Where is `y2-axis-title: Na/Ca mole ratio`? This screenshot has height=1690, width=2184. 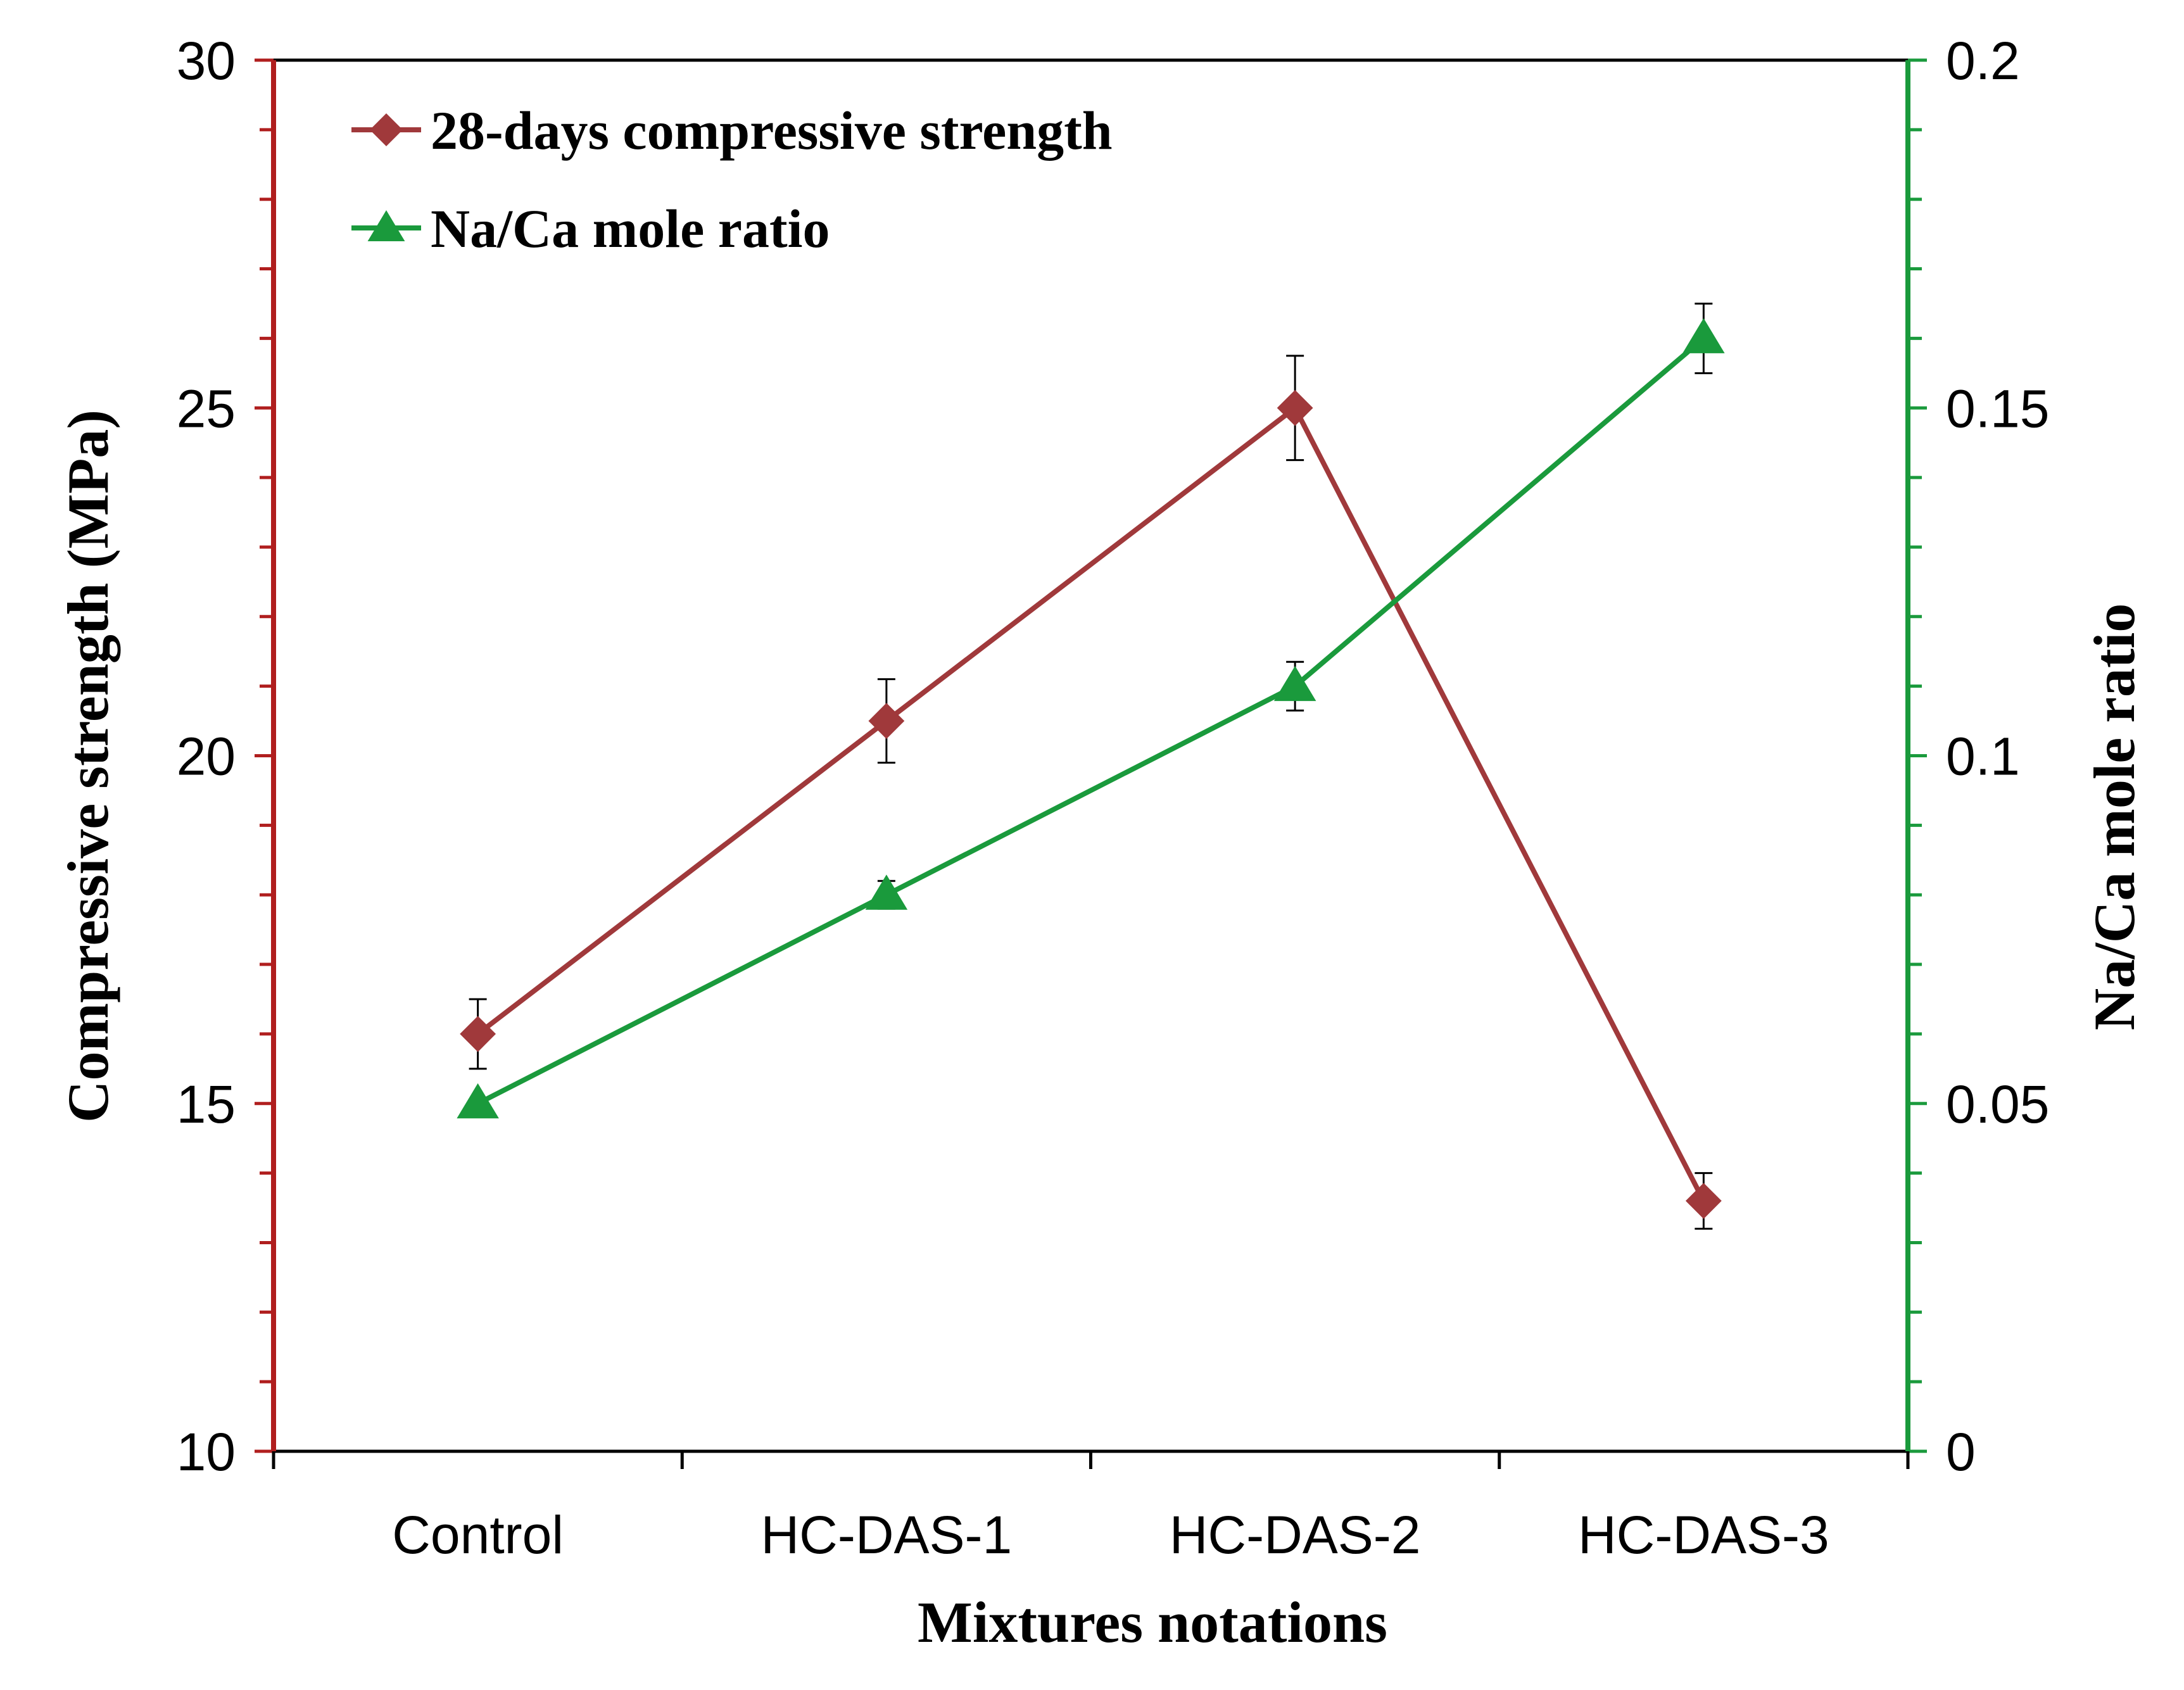 y2-axis-title: Na/Ca mole ratio is located at coordinates (2114, 817).